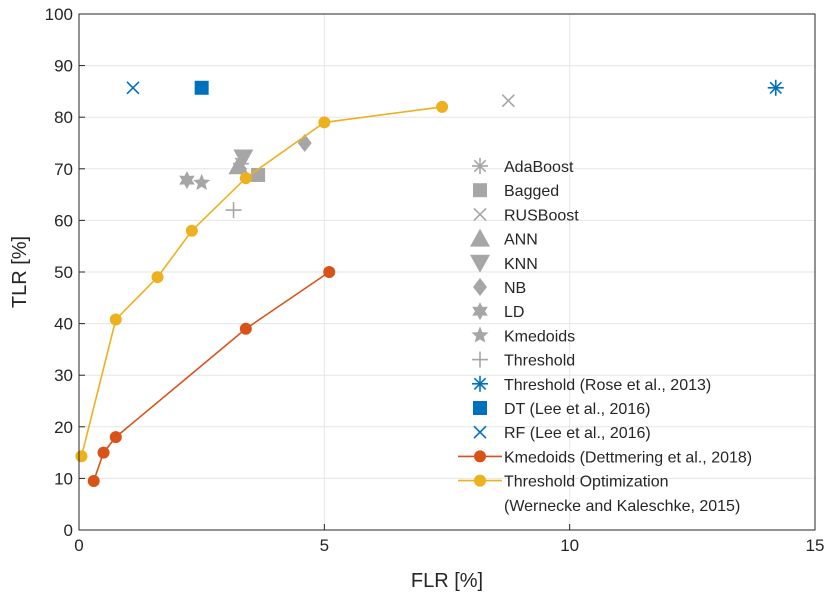 The image size is (827, 598). I want to click on legend-label: NB, so click(515, 288).